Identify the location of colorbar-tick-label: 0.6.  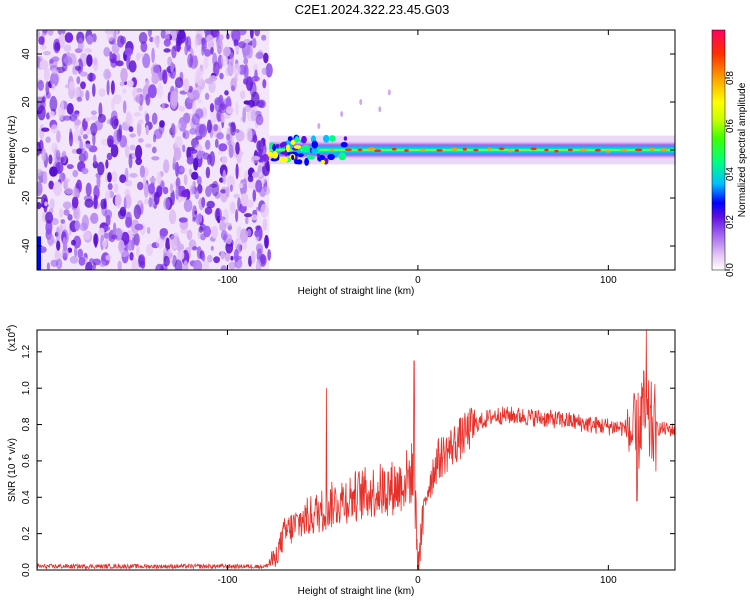
(730, 126).